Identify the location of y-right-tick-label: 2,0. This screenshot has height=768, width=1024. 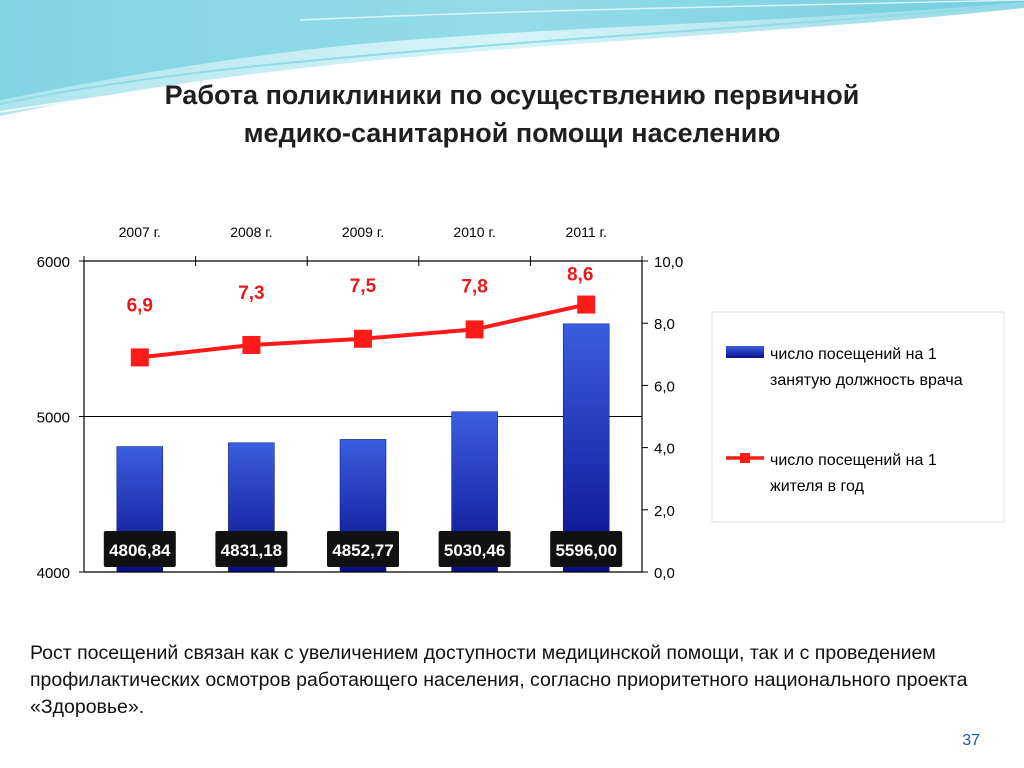
(664, 511).